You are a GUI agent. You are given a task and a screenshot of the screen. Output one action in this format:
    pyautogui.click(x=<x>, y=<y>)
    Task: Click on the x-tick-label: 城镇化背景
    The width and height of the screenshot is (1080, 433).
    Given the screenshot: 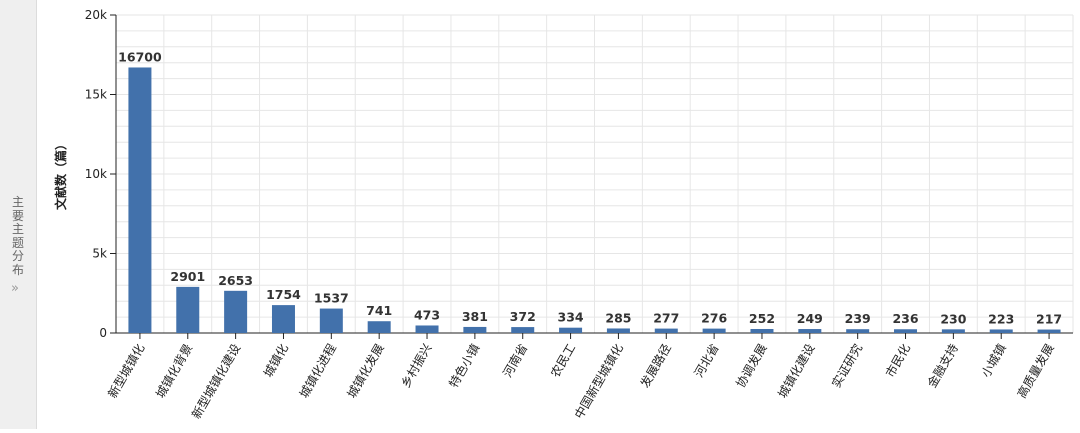 What is the action you would take?
    pyautogui.click(x=174, y=371)
    